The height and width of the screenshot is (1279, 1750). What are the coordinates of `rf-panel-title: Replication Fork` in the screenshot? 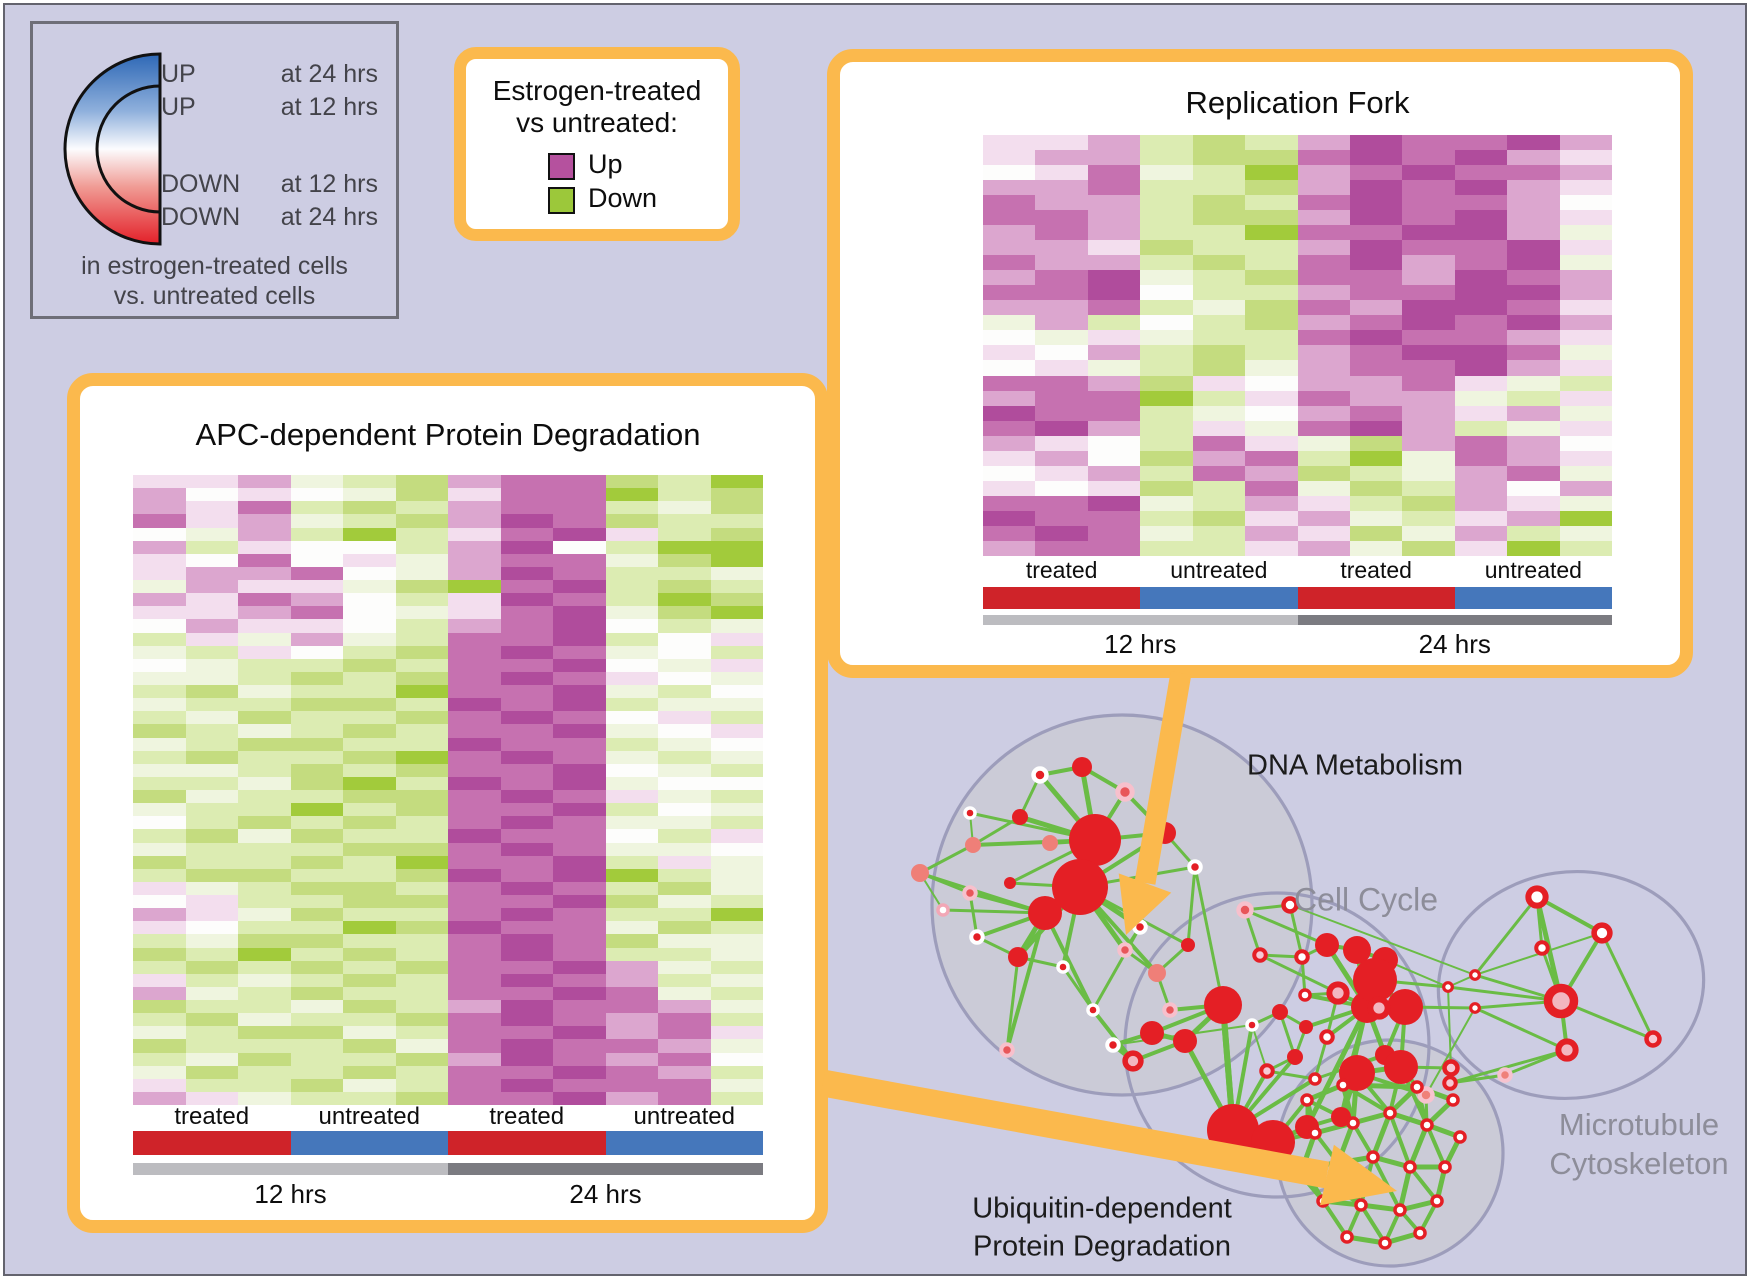 It's located at (1297, 102).